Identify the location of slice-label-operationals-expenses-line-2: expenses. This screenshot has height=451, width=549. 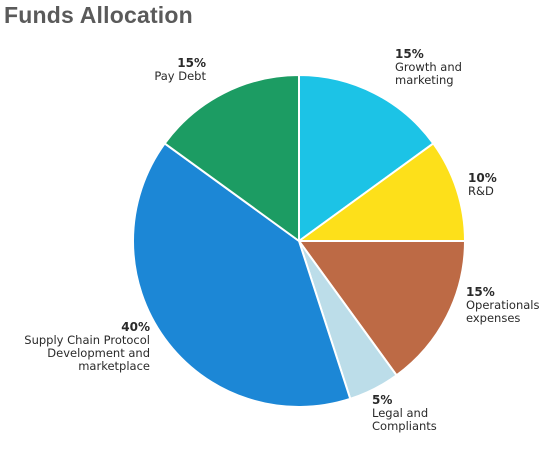
(493, 318).